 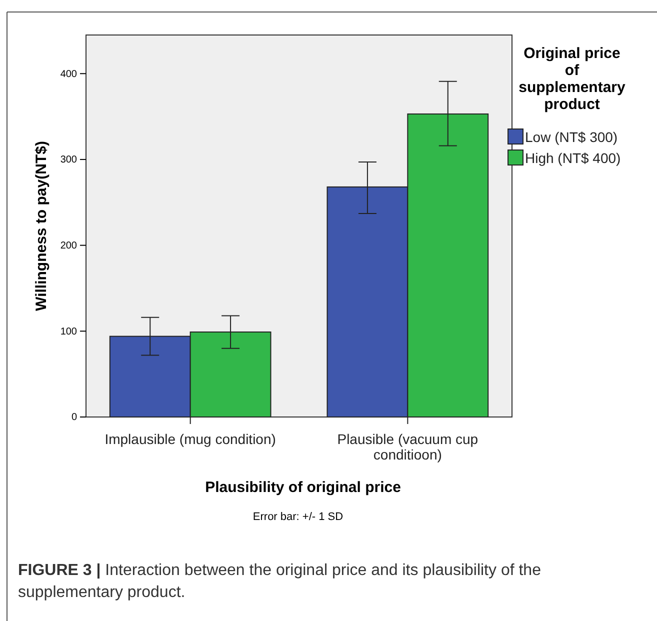 I want to click on caption: FIGURE 3 | Interaction between the original price and its plausibility of the supplementary product., so click(x=280, y=581).